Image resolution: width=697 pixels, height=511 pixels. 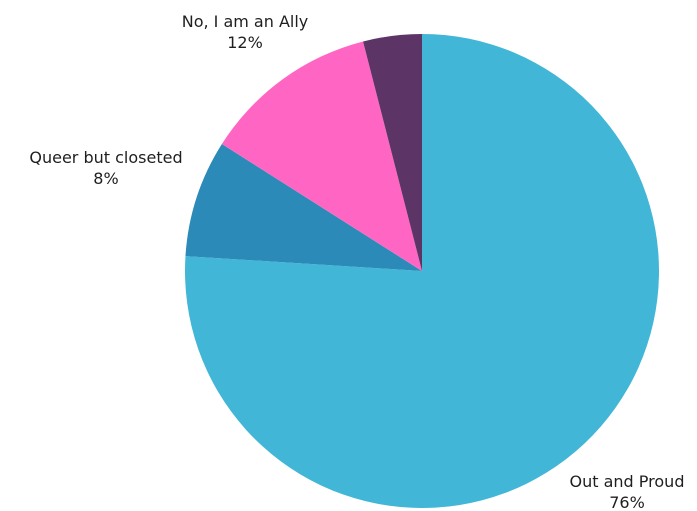 What do you see at coordinates (303, 207) in the screenshot?
I see `pie-slice-queer-but-closeted` at bounding box center [303, 207].